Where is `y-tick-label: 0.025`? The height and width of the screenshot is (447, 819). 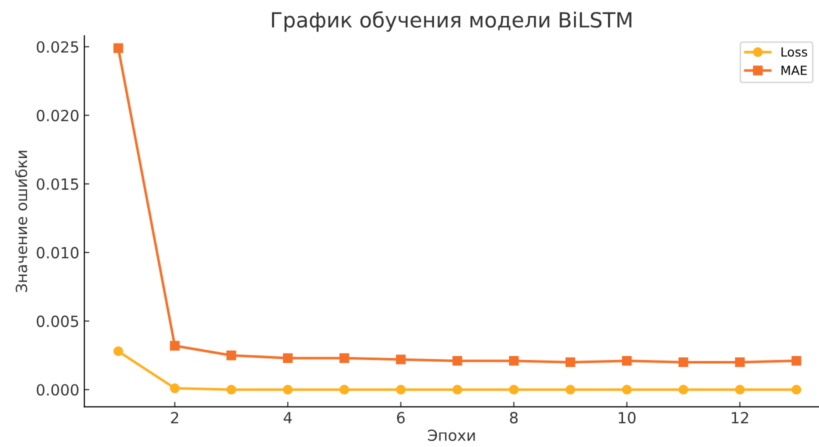
y-tick-label: 0.025 is located at coordinates (57, 47).